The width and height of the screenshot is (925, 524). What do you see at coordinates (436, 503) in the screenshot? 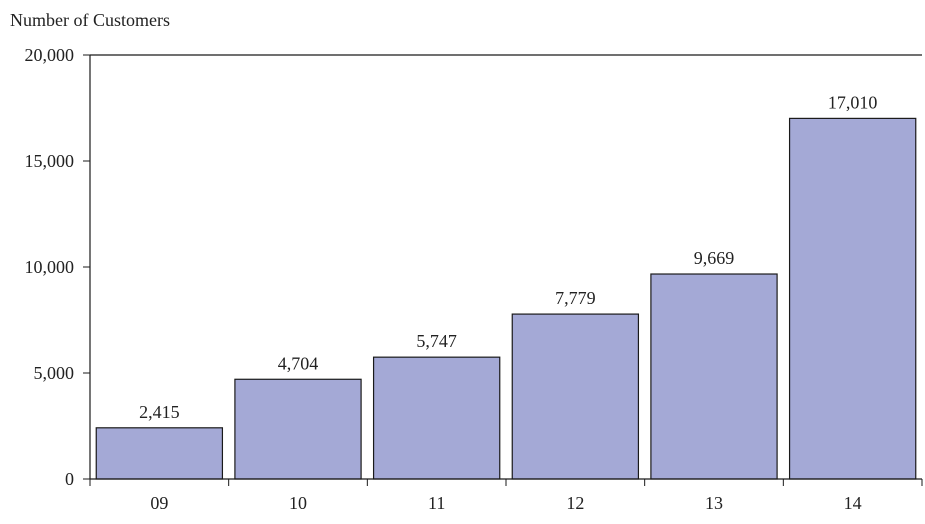
I see `x-tick-label: 11` at bounding box center [436, 503].